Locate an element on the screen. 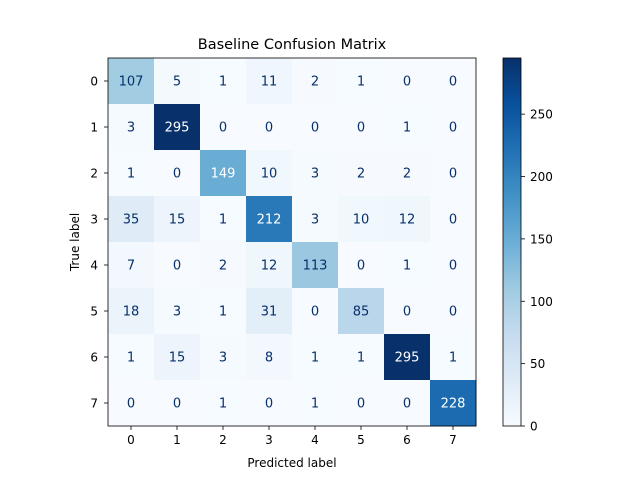 This screenshot has height=480, width=640. cell-value-3-0: 35 is located at coordinates (131, 220).